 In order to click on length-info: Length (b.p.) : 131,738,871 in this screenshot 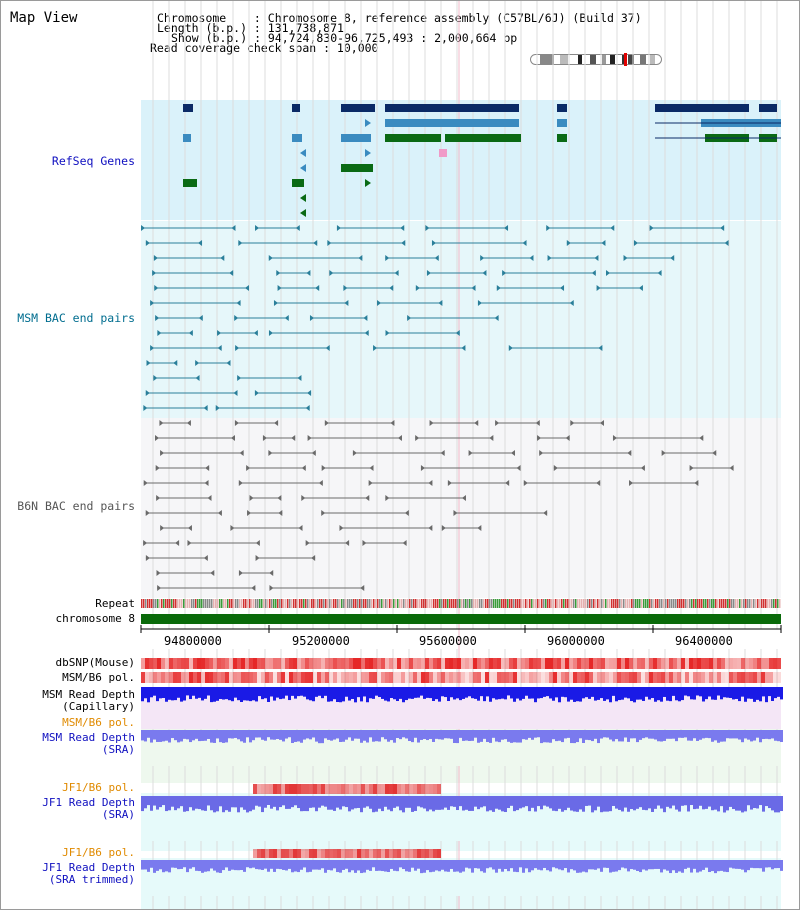, I will do `click(250, 28)`.